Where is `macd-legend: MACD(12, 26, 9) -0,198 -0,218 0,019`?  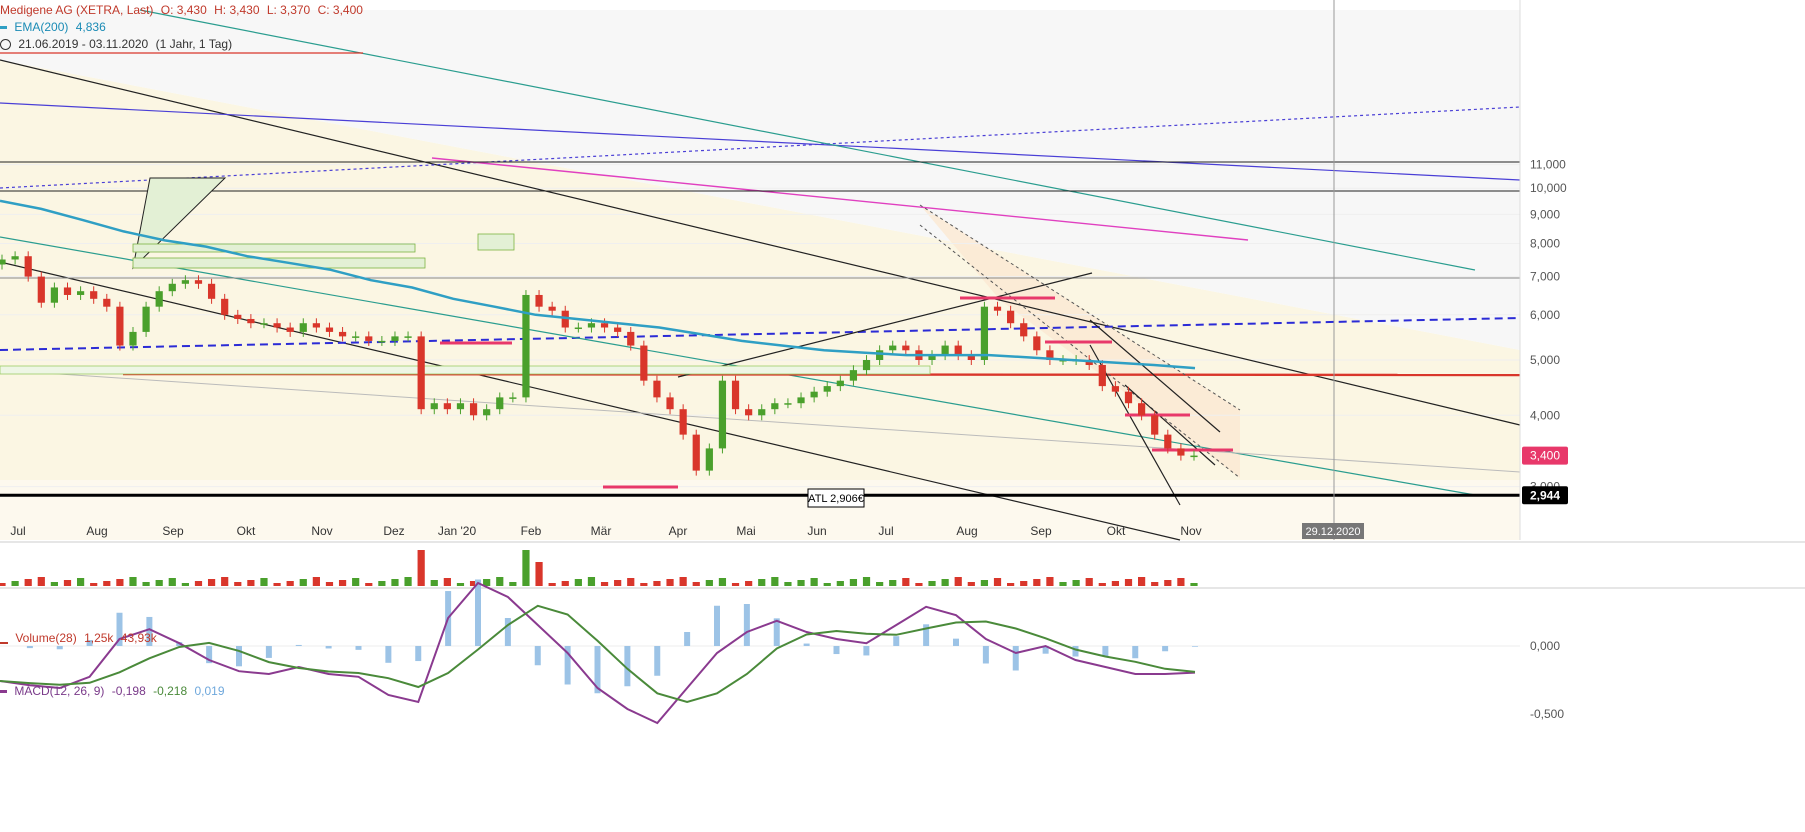
macd-legend: MACD(12, 26, 9) -0,198 -0,218 0,019 is located at coordinates (114, 691).